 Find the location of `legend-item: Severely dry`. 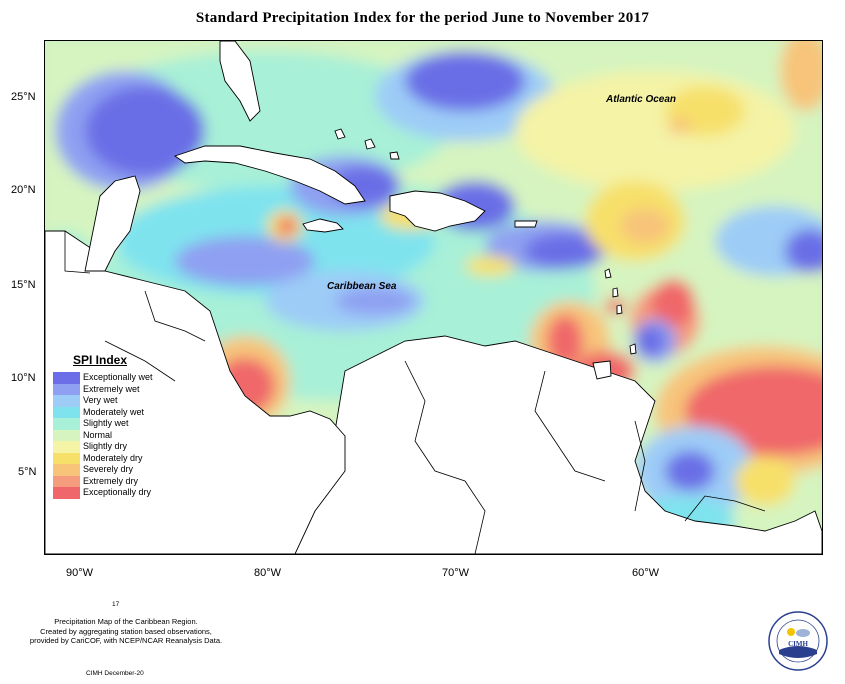

legend-item: Severely dry is located at coordinates (128, 470).